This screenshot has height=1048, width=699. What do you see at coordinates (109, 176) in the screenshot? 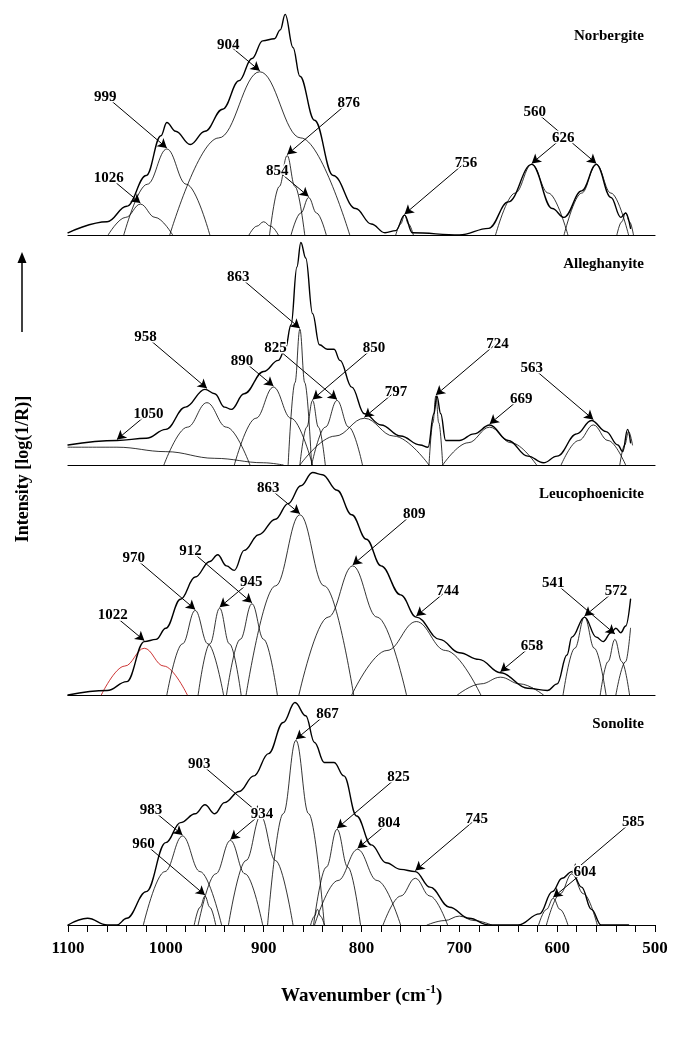
I see `annotation: 1026` at bounding box center [109, 176].